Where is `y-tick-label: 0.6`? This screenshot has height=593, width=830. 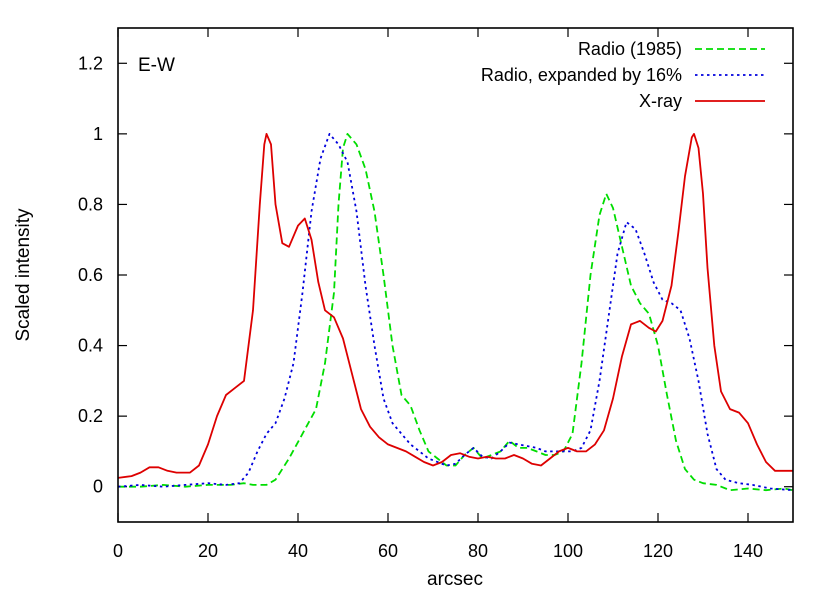
y-tick-label: 0.6 is located at coordinates (90, 275).